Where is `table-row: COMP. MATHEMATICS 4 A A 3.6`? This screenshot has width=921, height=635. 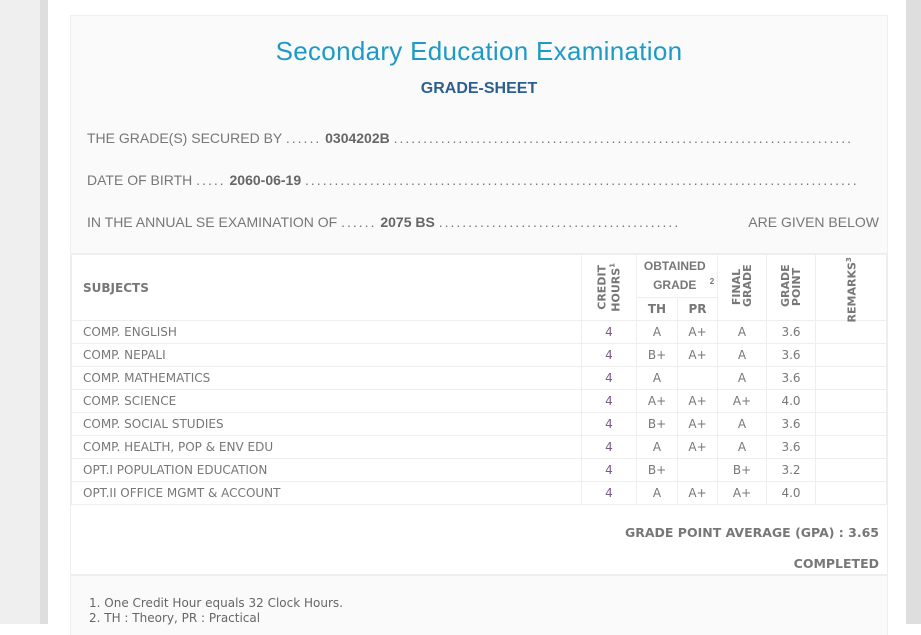 table-row: COMP. MATHEMATICS 4 A A 3.6 is located at coordinates (479, 378).